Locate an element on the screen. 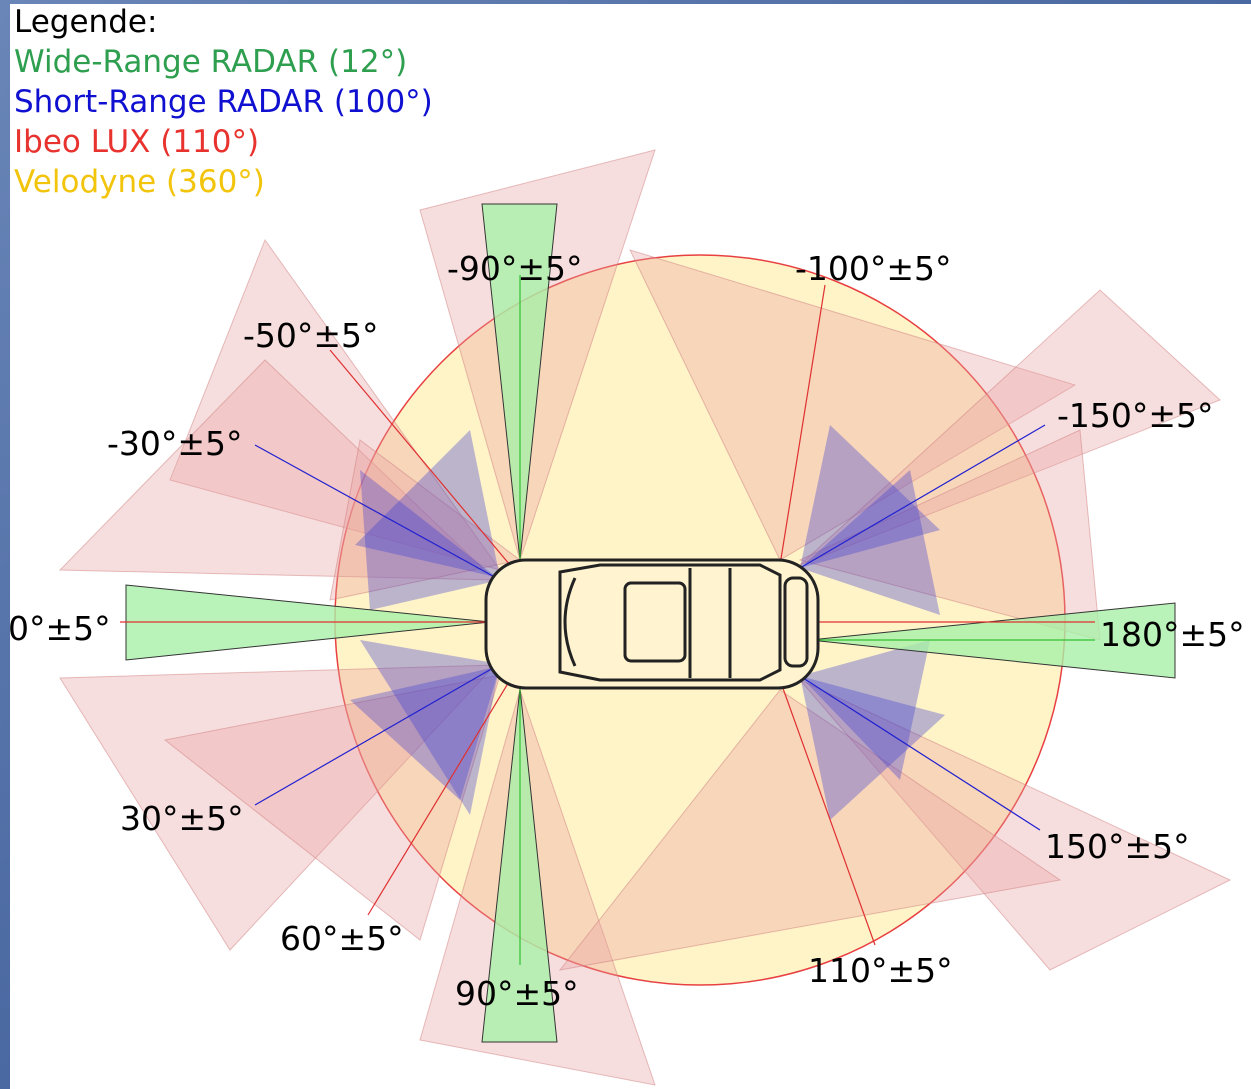 The width and height of the screenshot is (1251, 1089). windshield is located at coordinates (570, 622).